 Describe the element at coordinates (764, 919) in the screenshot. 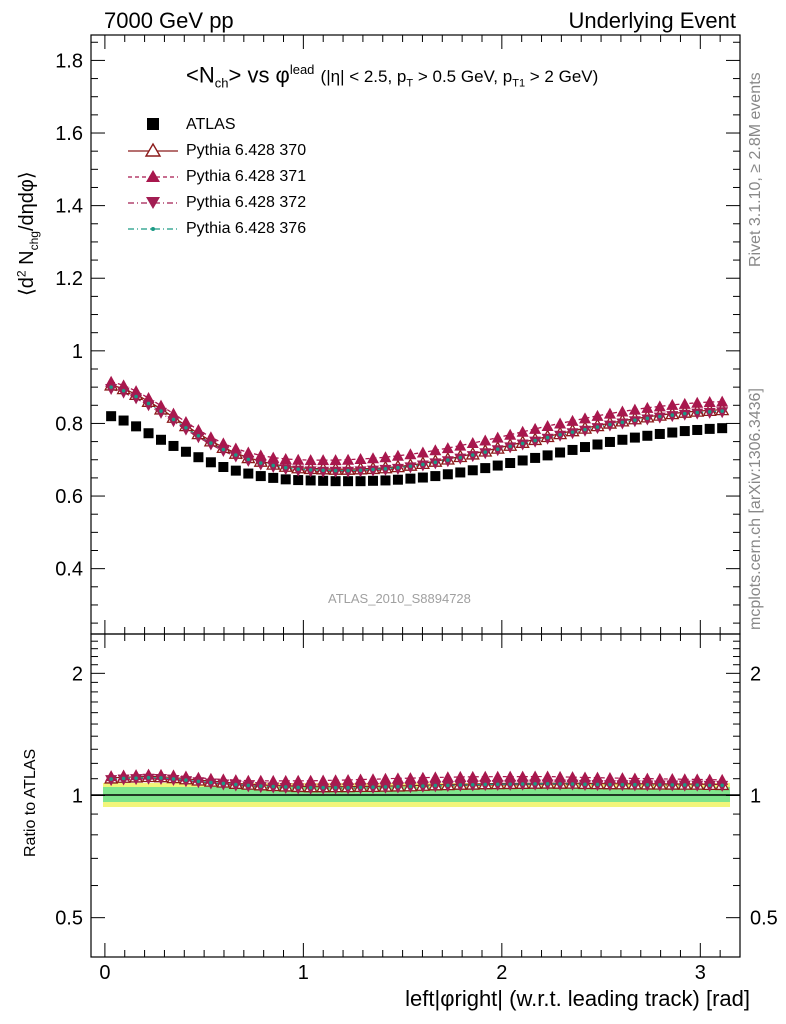

I see `y-tick-label-ratio-right: 0.5` at that location.